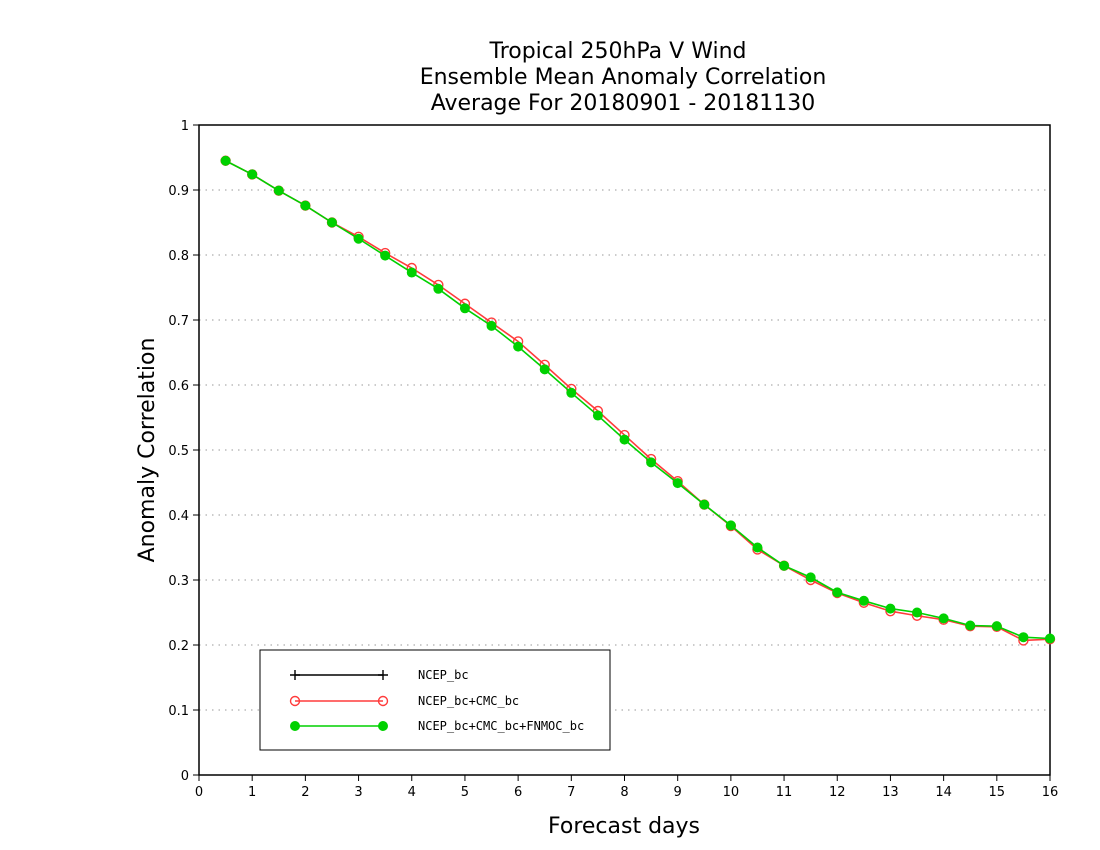 This screenshot has width=1100, height=850. I want to click on legend-item-3: NCEP_bc+CMC_bc+FNMOC_bc, so click(437, 726).